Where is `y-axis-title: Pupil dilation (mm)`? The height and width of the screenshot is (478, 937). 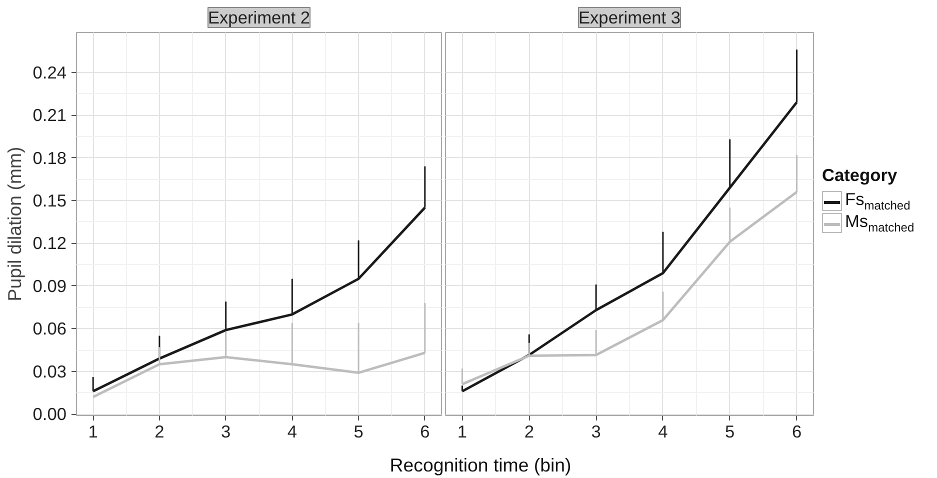 y-axis-title: Pupil dilation (mm) is located at coordinates (14, 224).